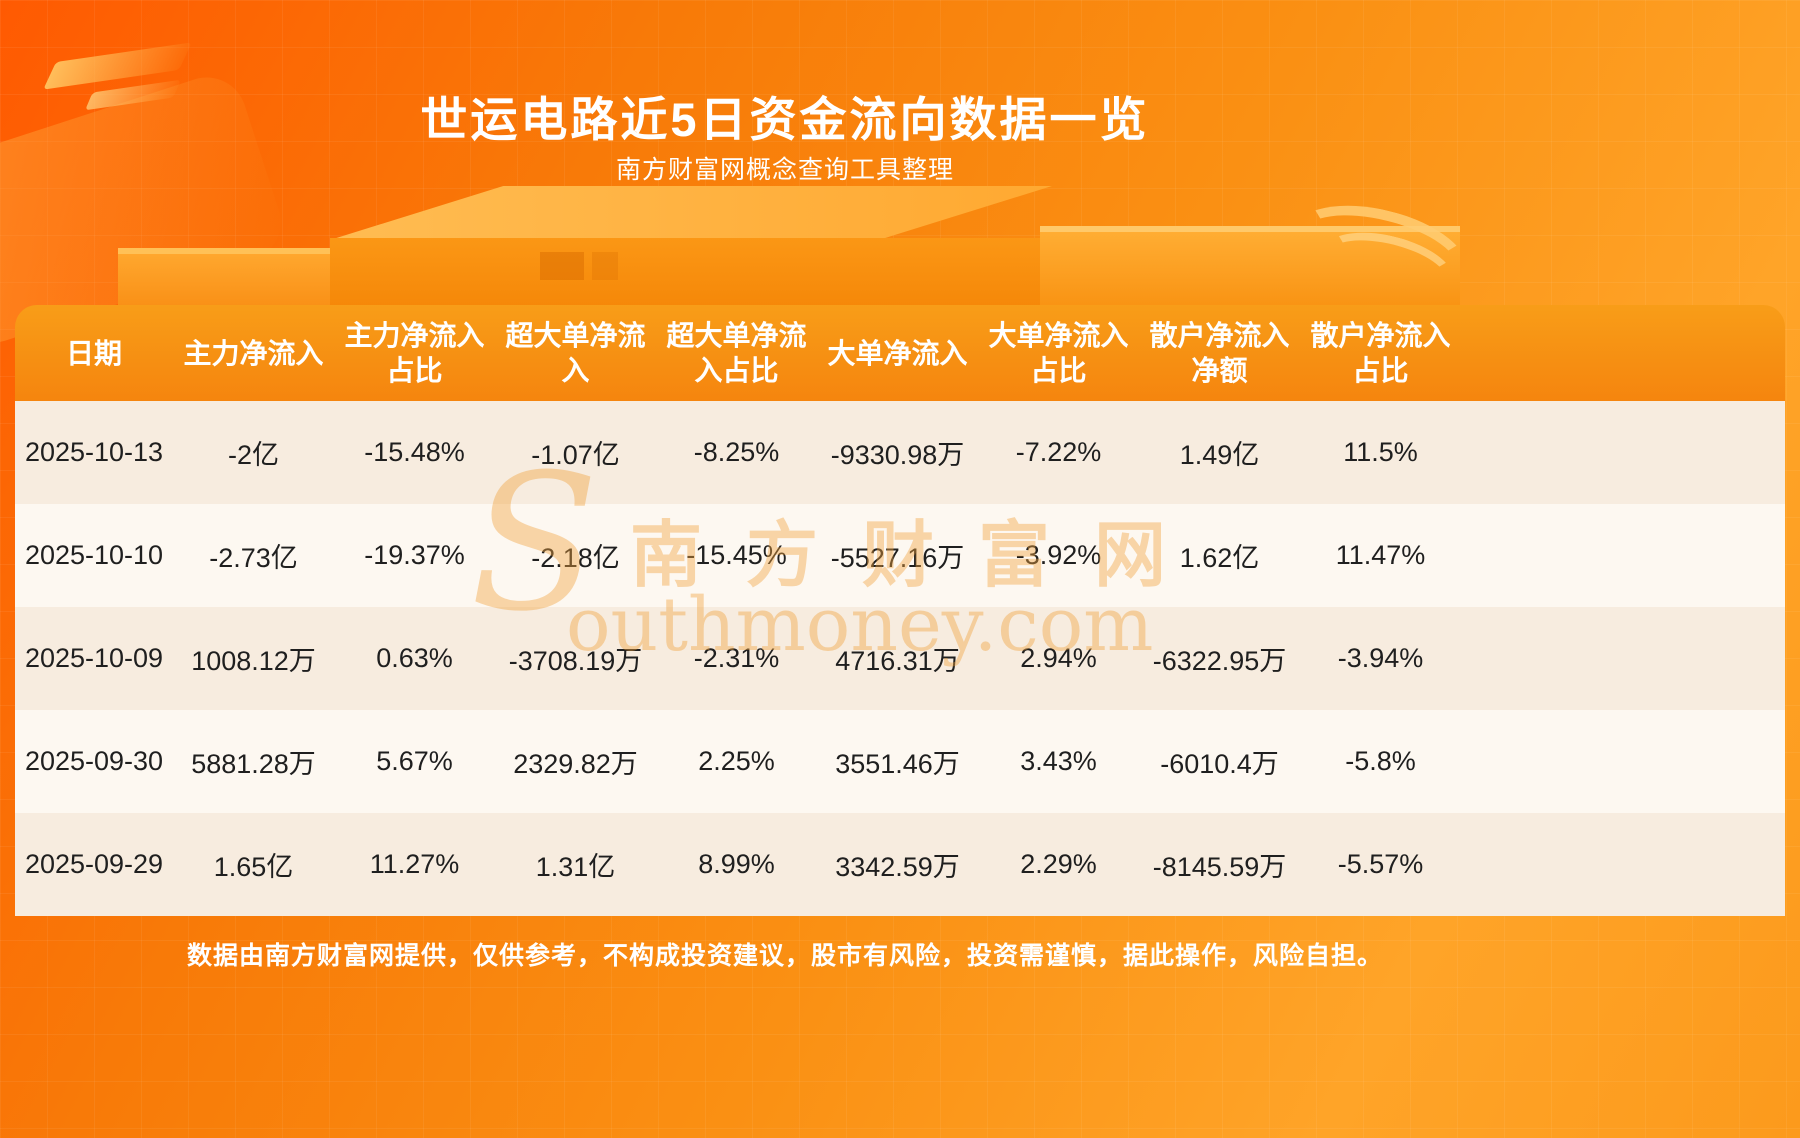 Image resolution: width=1800 pixels, height=1138 pixels. I want to click on cell-xl-order-net-inflow: -2.18亿, so click(575, 558).